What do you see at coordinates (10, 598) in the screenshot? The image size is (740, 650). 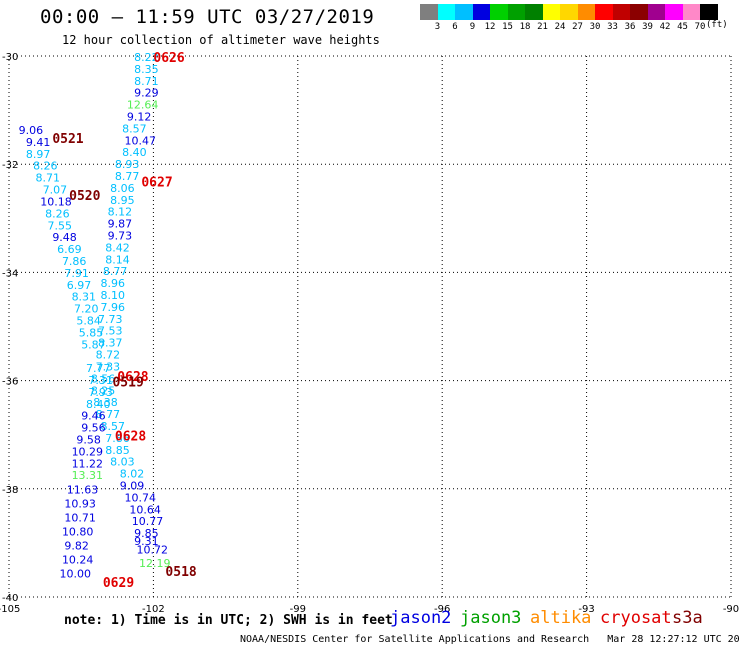 I see `y-tick-label: -40` at bounding box center [10, 598].